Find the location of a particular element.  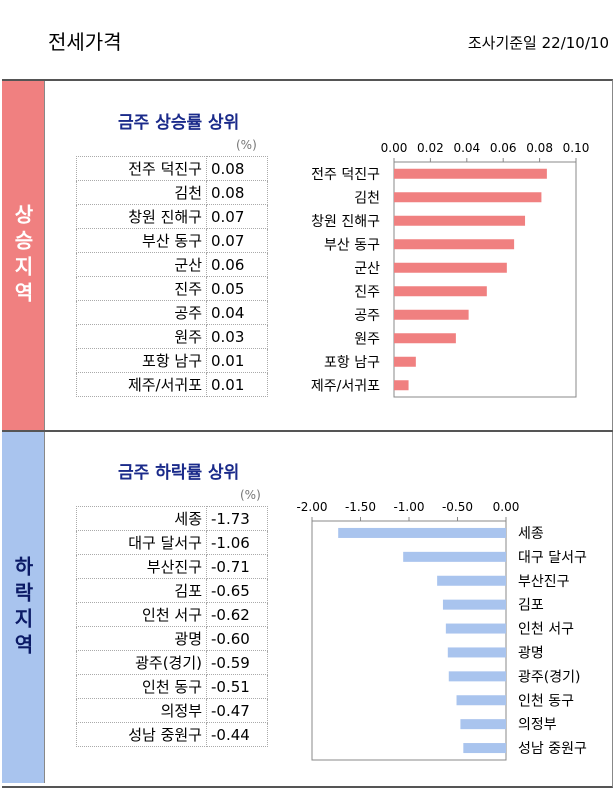

category-label: 창원 진해구 is located at coordinates (345, 222).